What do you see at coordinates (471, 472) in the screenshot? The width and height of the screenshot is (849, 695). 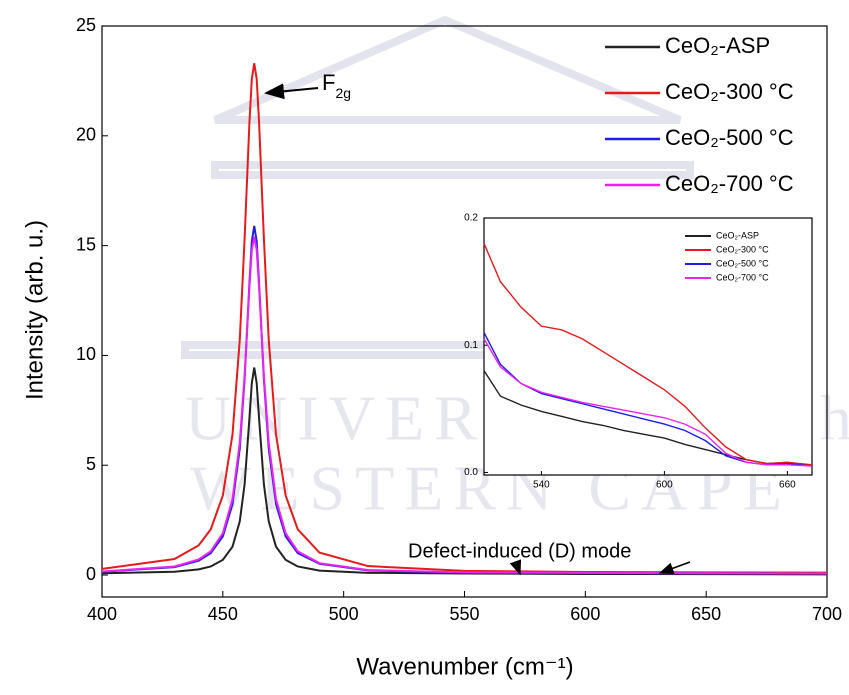 I see `y-tick-label: 0.0` at bounding box center [471, 472].